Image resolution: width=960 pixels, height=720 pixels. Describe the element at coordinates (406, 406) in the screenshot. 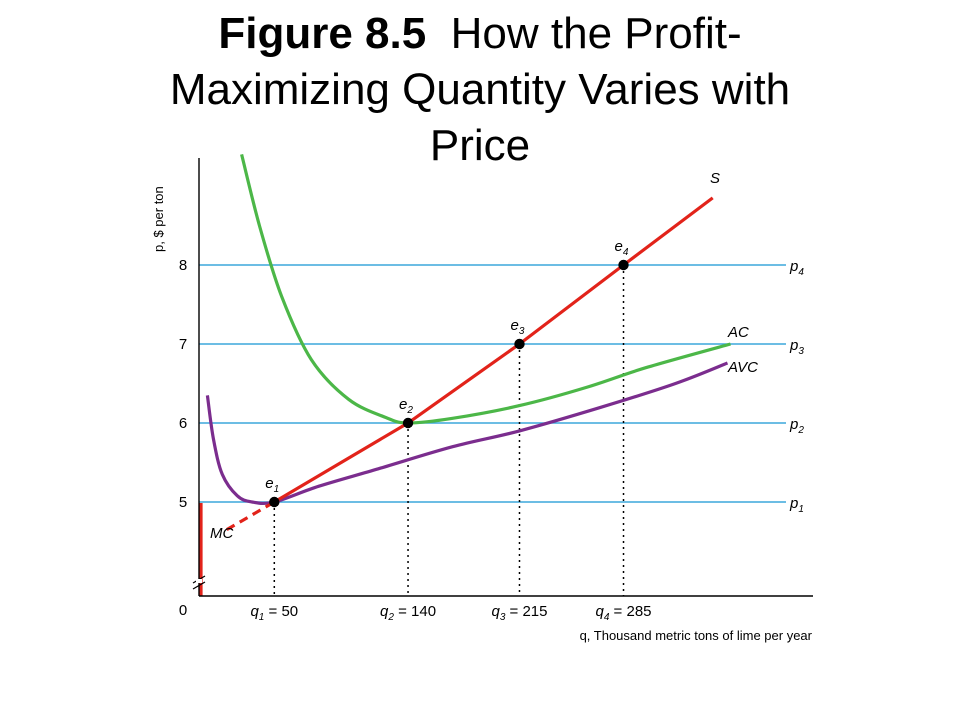

I see `point-label-e2: e2` at that location.